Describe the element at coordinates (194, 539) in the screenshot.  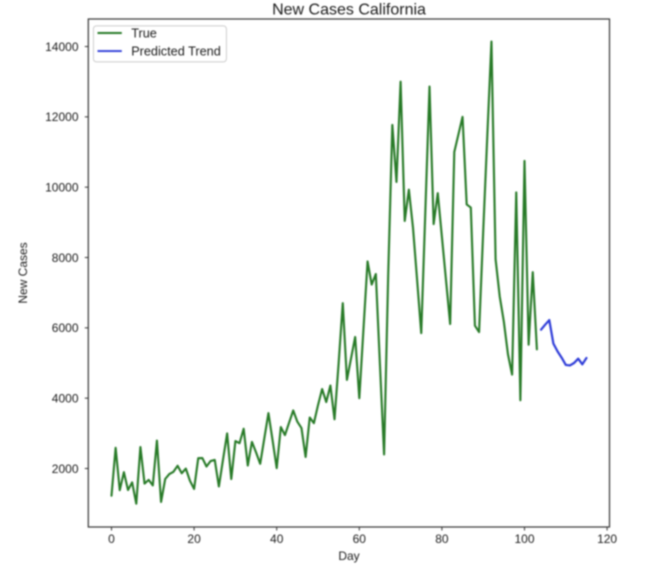
I see `svg-text: 20` at that location.